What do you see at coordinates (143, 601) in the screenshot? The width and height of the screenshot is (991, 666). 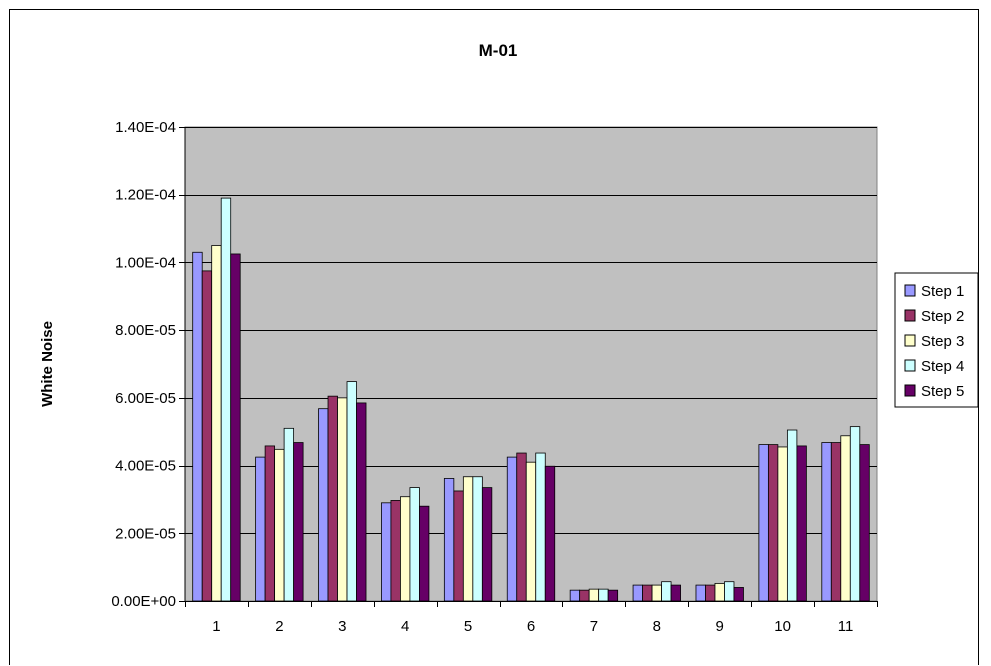 I see `y-tick-label: 0.00E+00` at bounding box center [143, 601].